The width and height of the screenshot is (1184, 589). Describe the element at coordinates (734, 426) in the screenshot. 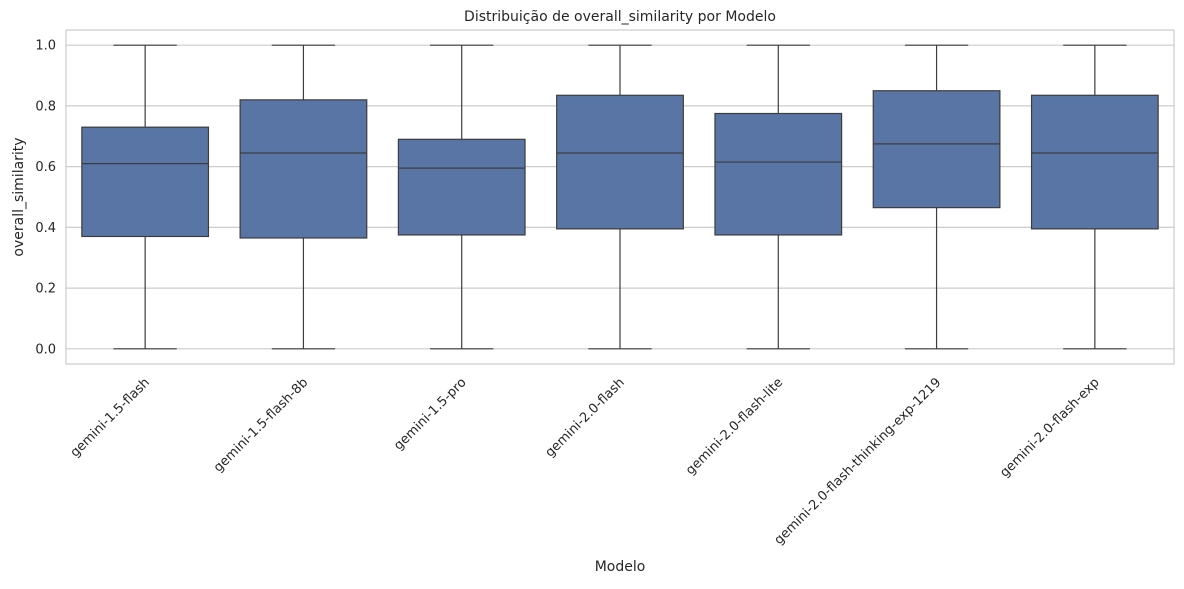

I see `x-tick-label: gemini-2.0-flash-lite` at that location.